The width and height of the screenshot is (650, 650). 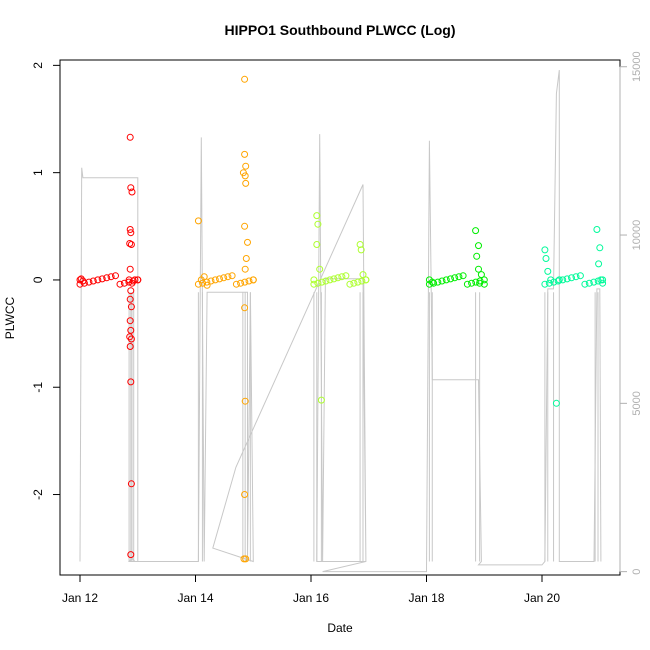 What do you see at coordinates (637, 66) in the screenshot?
I see `right-tick-label: 15000` at bounding box center [637, 66].